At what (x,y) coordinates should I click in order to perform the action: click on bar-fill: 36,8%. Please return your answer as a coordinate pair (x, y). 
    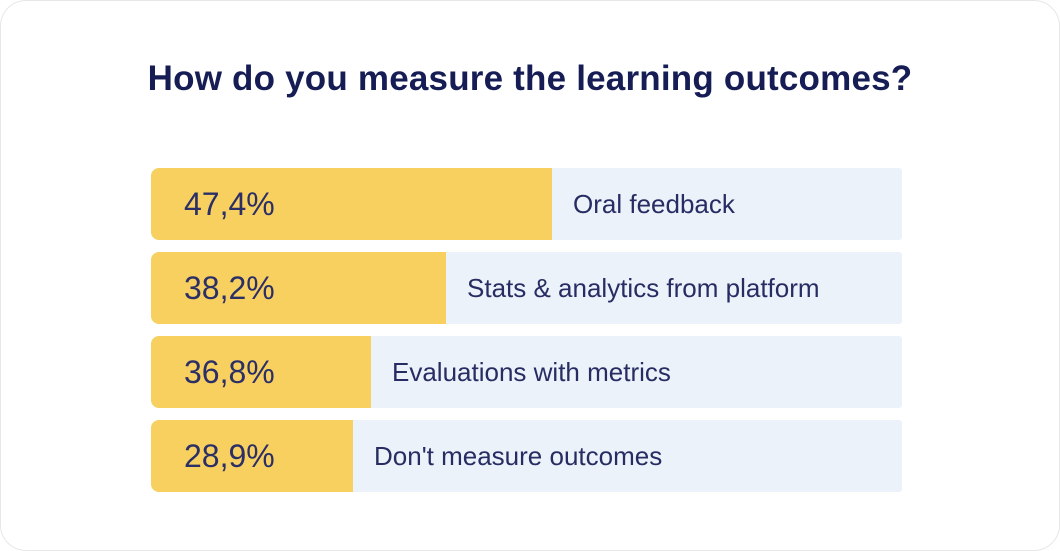
    Looking at the image, I should click on (261, 372).